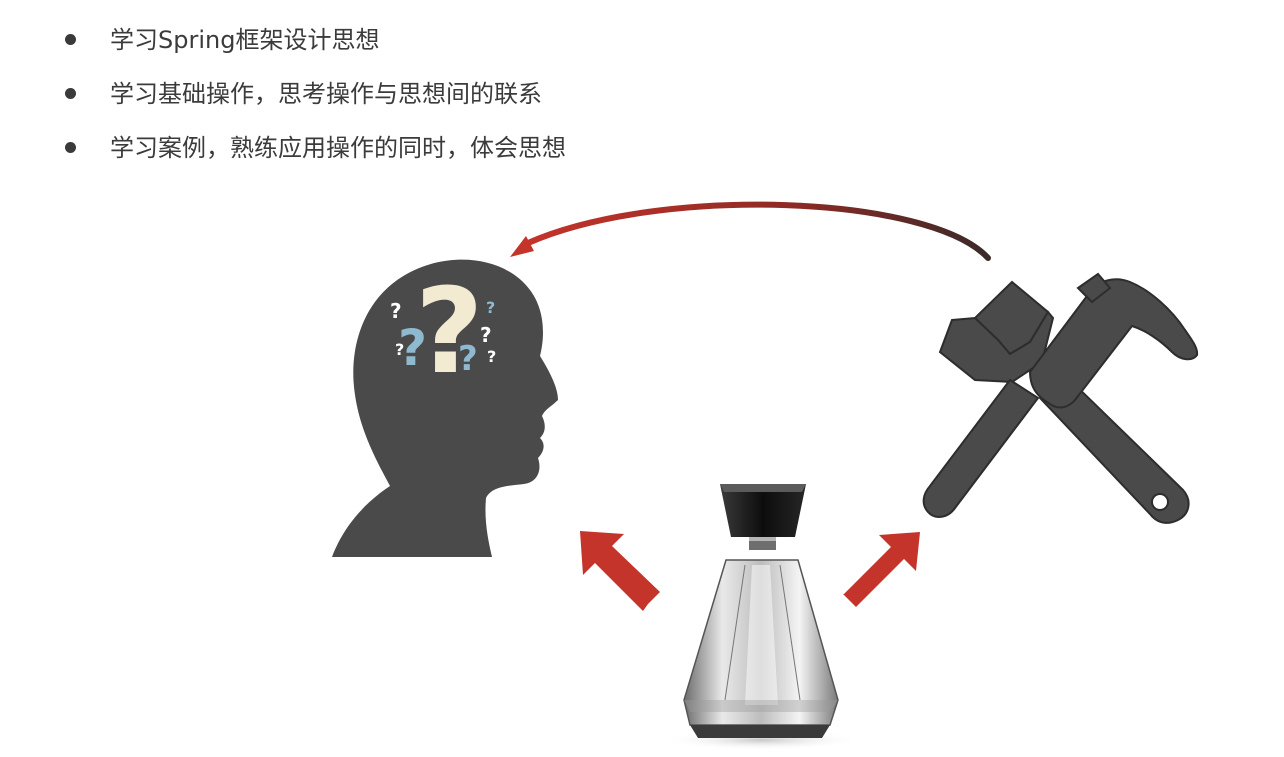 The width and height of the screenshot is (1284, 757). I want to click on bullet-item: 学习案例，熟练应用操作的同时，体会思想, so click(313, 153).